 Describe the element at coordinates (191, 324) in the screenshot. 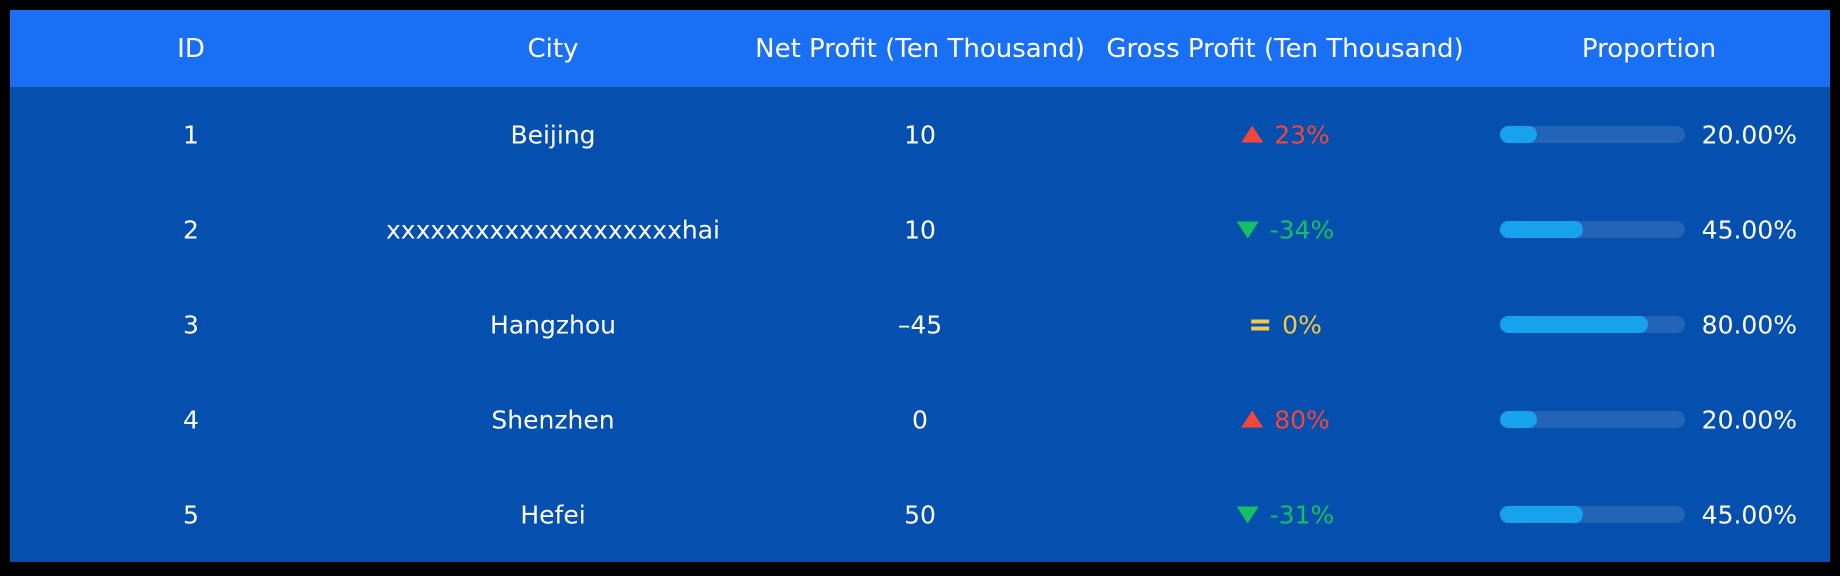

I see `id-cell: 3` at that location.